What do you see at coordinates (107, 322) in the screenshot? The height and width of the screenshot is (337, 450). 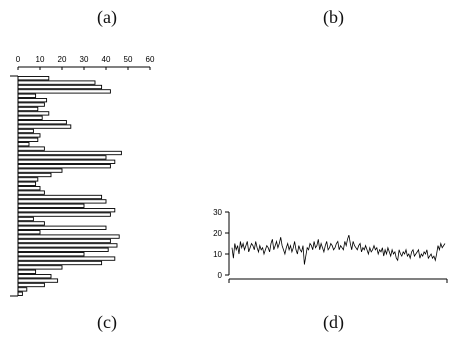 I see `panel-label-c: (c)` at bounding box center [107, 322].